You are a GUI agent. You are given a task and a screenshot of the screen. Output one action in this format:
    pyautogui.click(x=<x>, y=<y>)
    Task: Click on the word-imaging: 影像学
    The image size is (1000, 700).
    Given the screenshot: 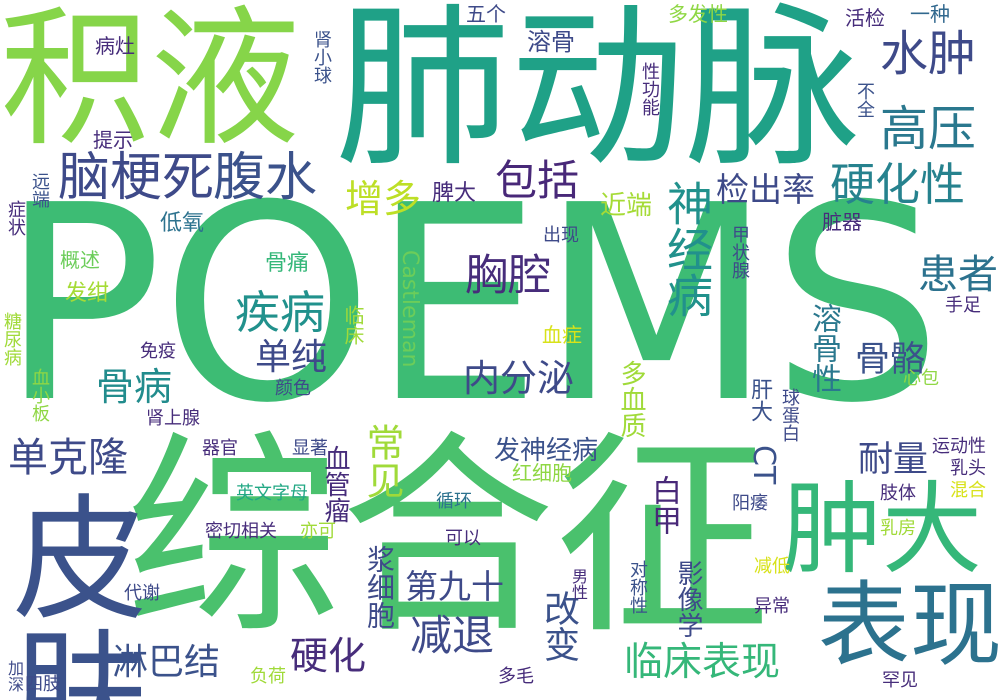 What is the action you would take?
    pyautogui.click(x=688, y=599)
    